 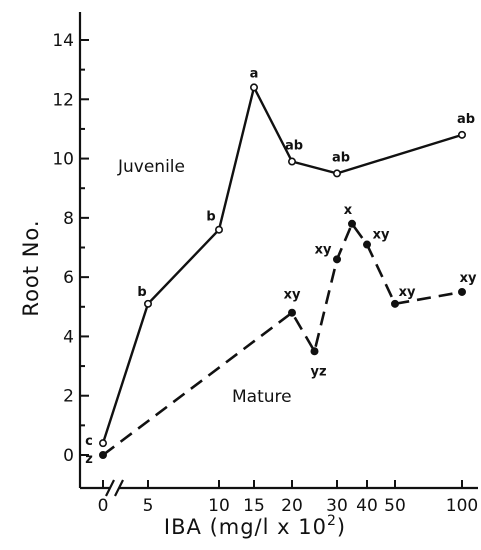 I want to click on y-tick-label: 10, so click(x=63, y=160).